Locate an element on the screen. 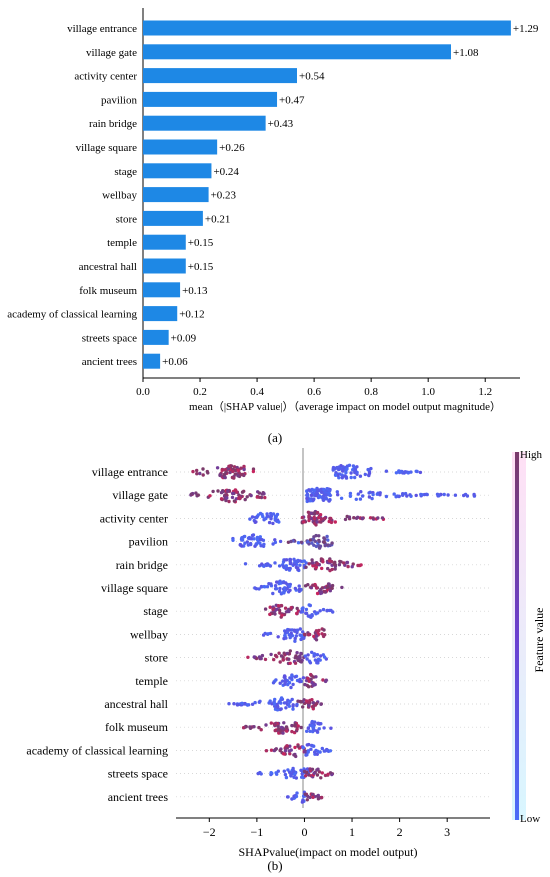 The image size is (550, 877). x-tick-label: 1.0 is located at coordinates (428, 392).